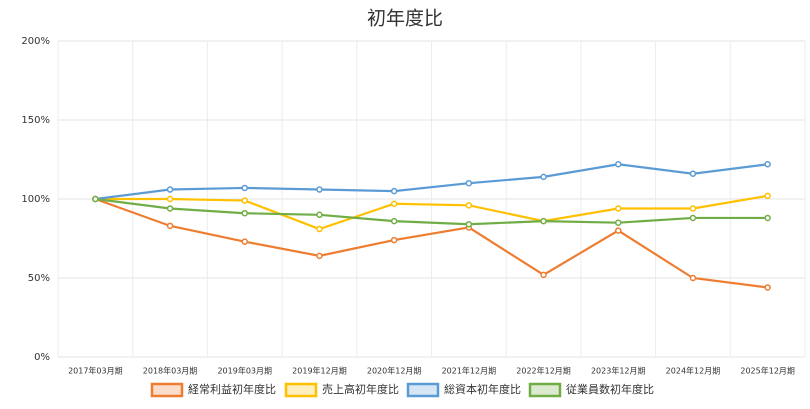  What do you see at coordinates (610, 389) in the screenshot?
I see `legend-label: 従業員数初年度比` at bounding box center [610, 389].